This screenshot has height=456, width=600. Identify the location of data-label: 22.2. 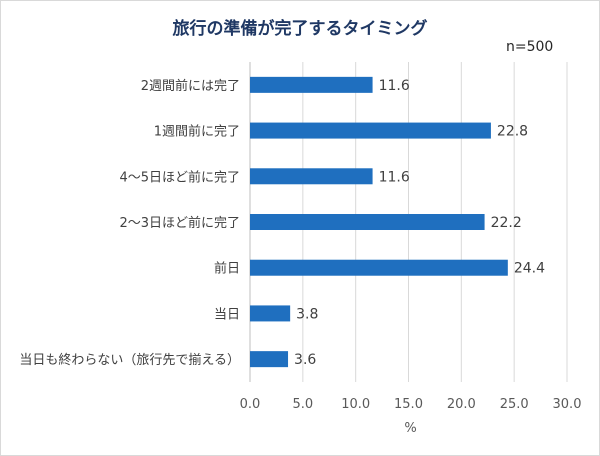
(506, 223).